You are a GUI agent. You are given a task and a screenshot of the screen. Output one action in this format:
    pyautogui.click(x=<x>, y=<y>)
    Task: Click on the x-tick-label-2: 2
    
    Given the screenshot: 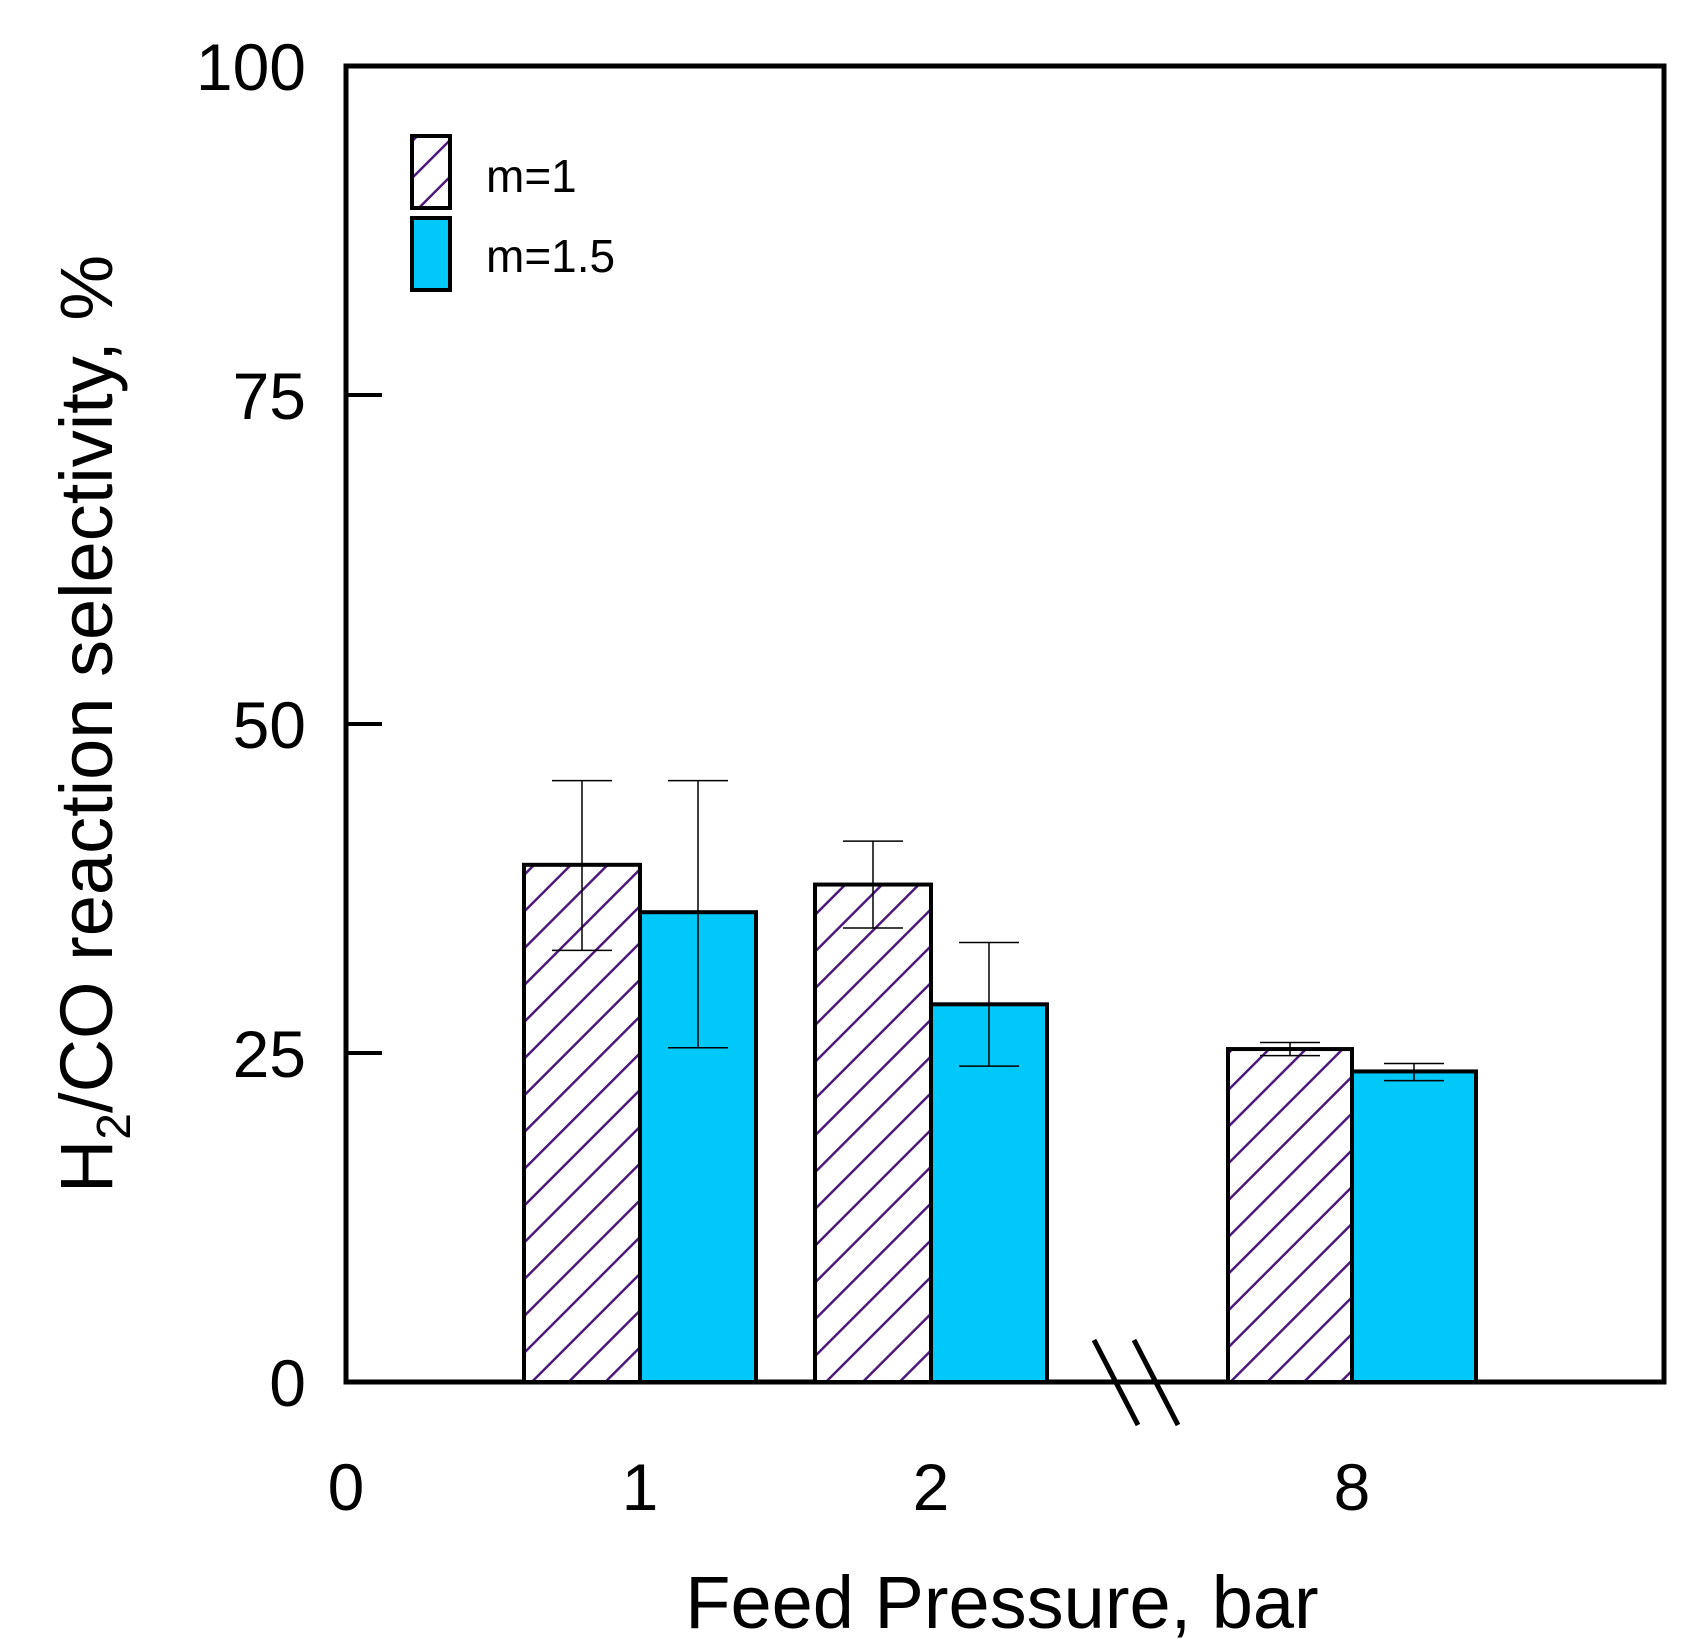 What is the action you would take?
    pyautogui.click(x=931, y=1487)
    